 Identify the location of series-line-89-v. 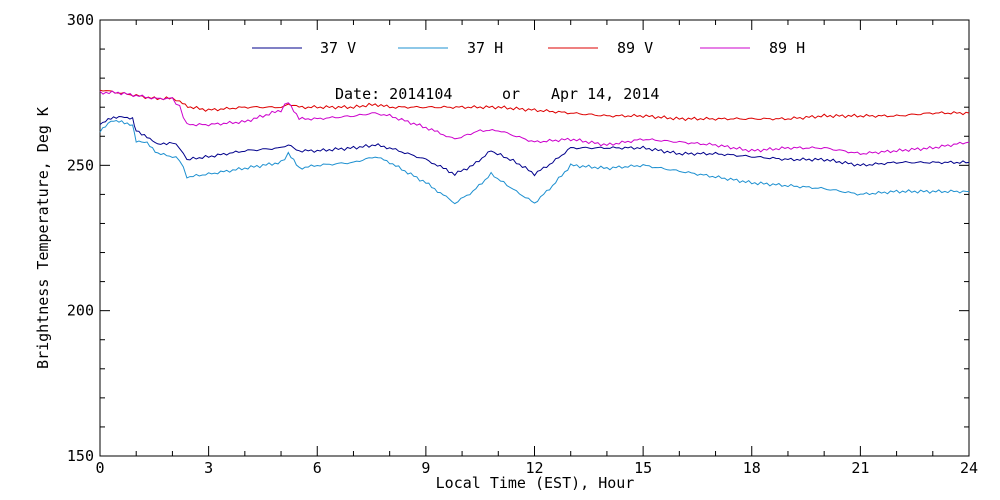
(534, 105).